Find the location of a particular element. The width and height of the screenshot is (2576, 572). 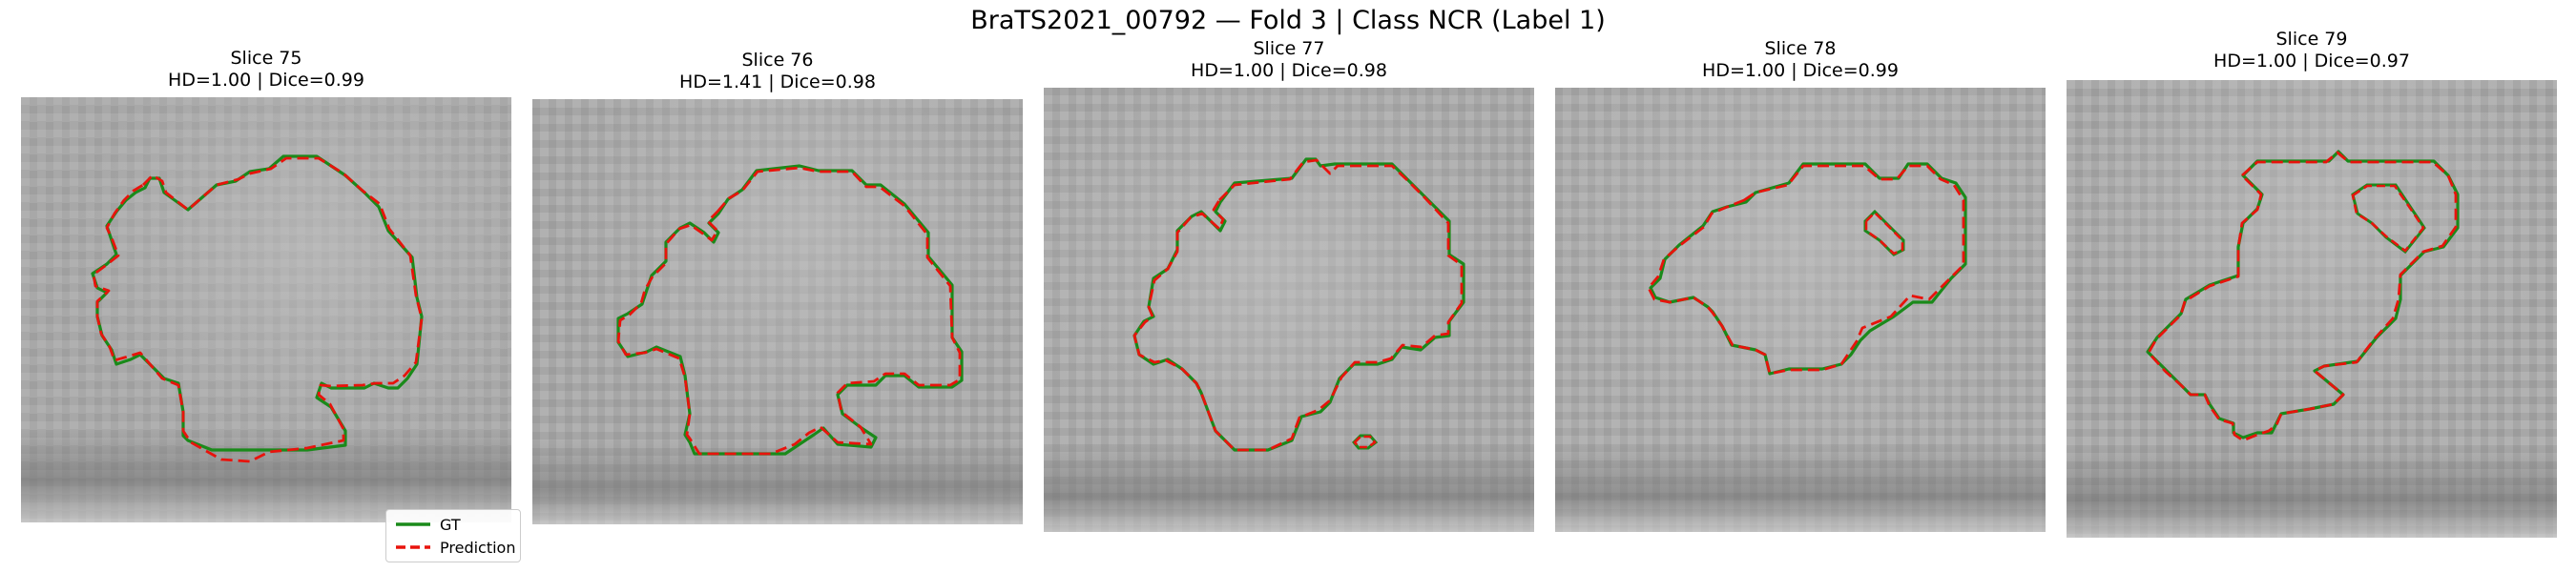

metrics-label: HD=1.00 | Dice=0.97 is located at coordinates (2311, 61).